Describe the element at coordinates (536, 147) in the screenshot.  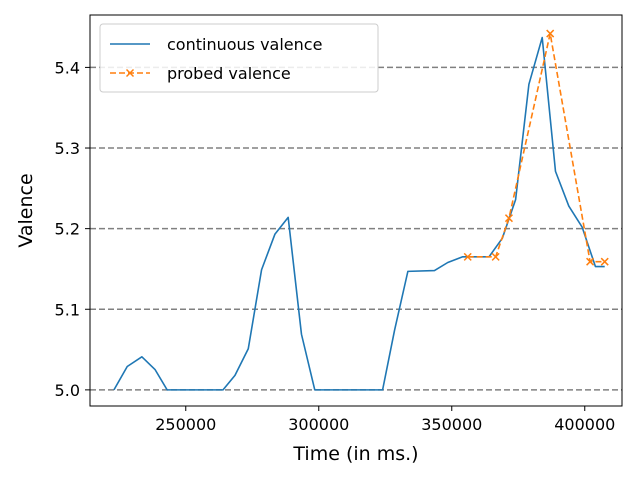
I see `series-line-probed-valence` at that location.